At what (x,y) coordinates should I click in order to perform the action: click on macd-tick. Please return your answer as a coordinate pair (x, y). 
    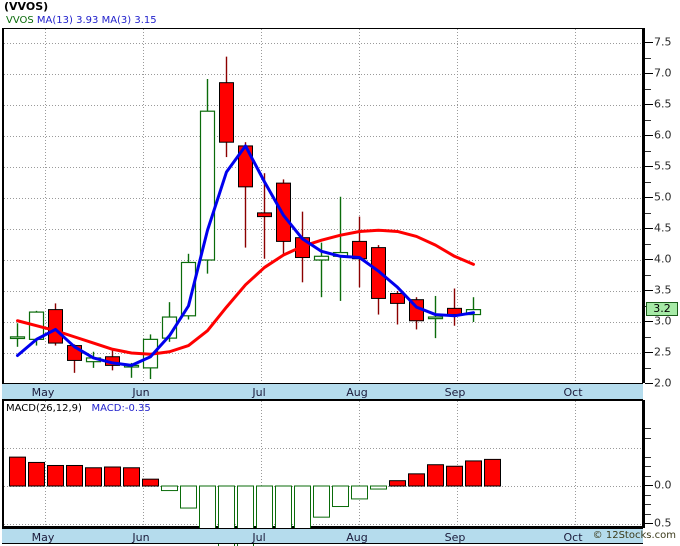
    Looking at the image, I should click on (649, 485).